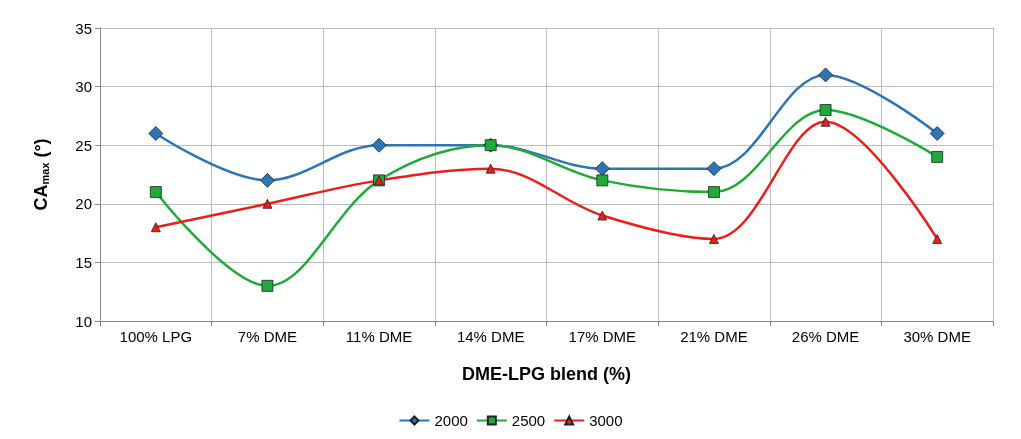 The width and height of the screenshot is (1021, 439). What do you see at coordinates (83, 204) in the screenshot?
I see `y-tick-label: 20` at bounding box center [83, 204].